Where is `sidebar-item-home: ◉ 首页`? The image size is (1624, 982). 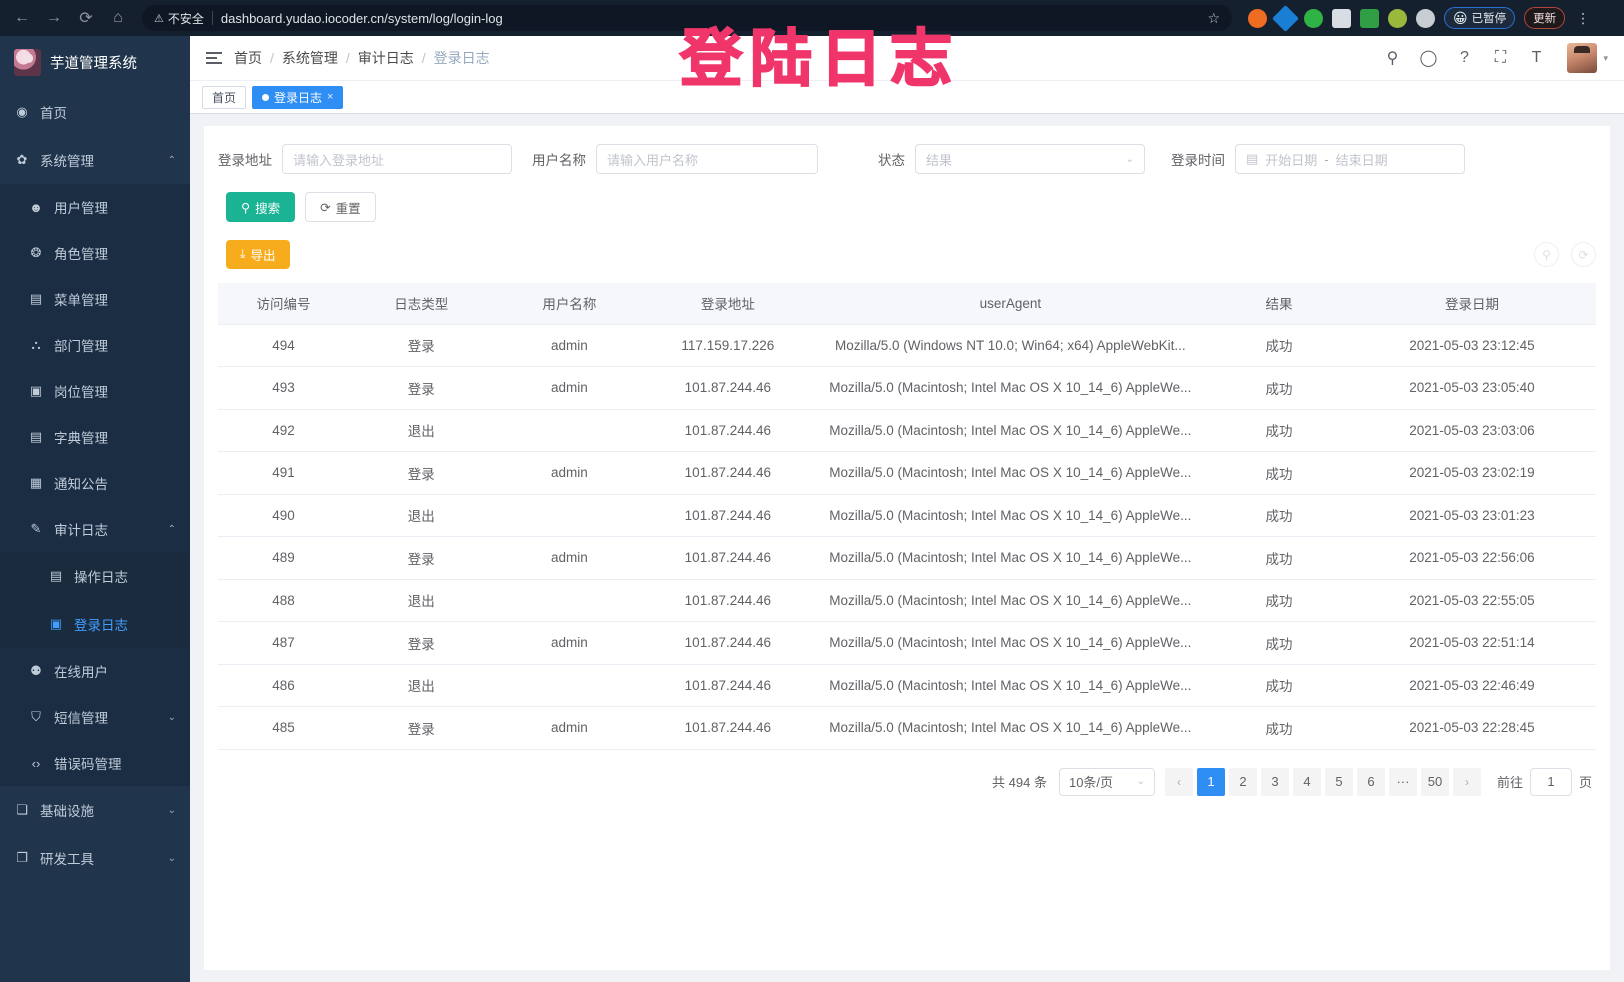 sidebar-item-home: ◉ 首页 is located at coordinates (95, 112).